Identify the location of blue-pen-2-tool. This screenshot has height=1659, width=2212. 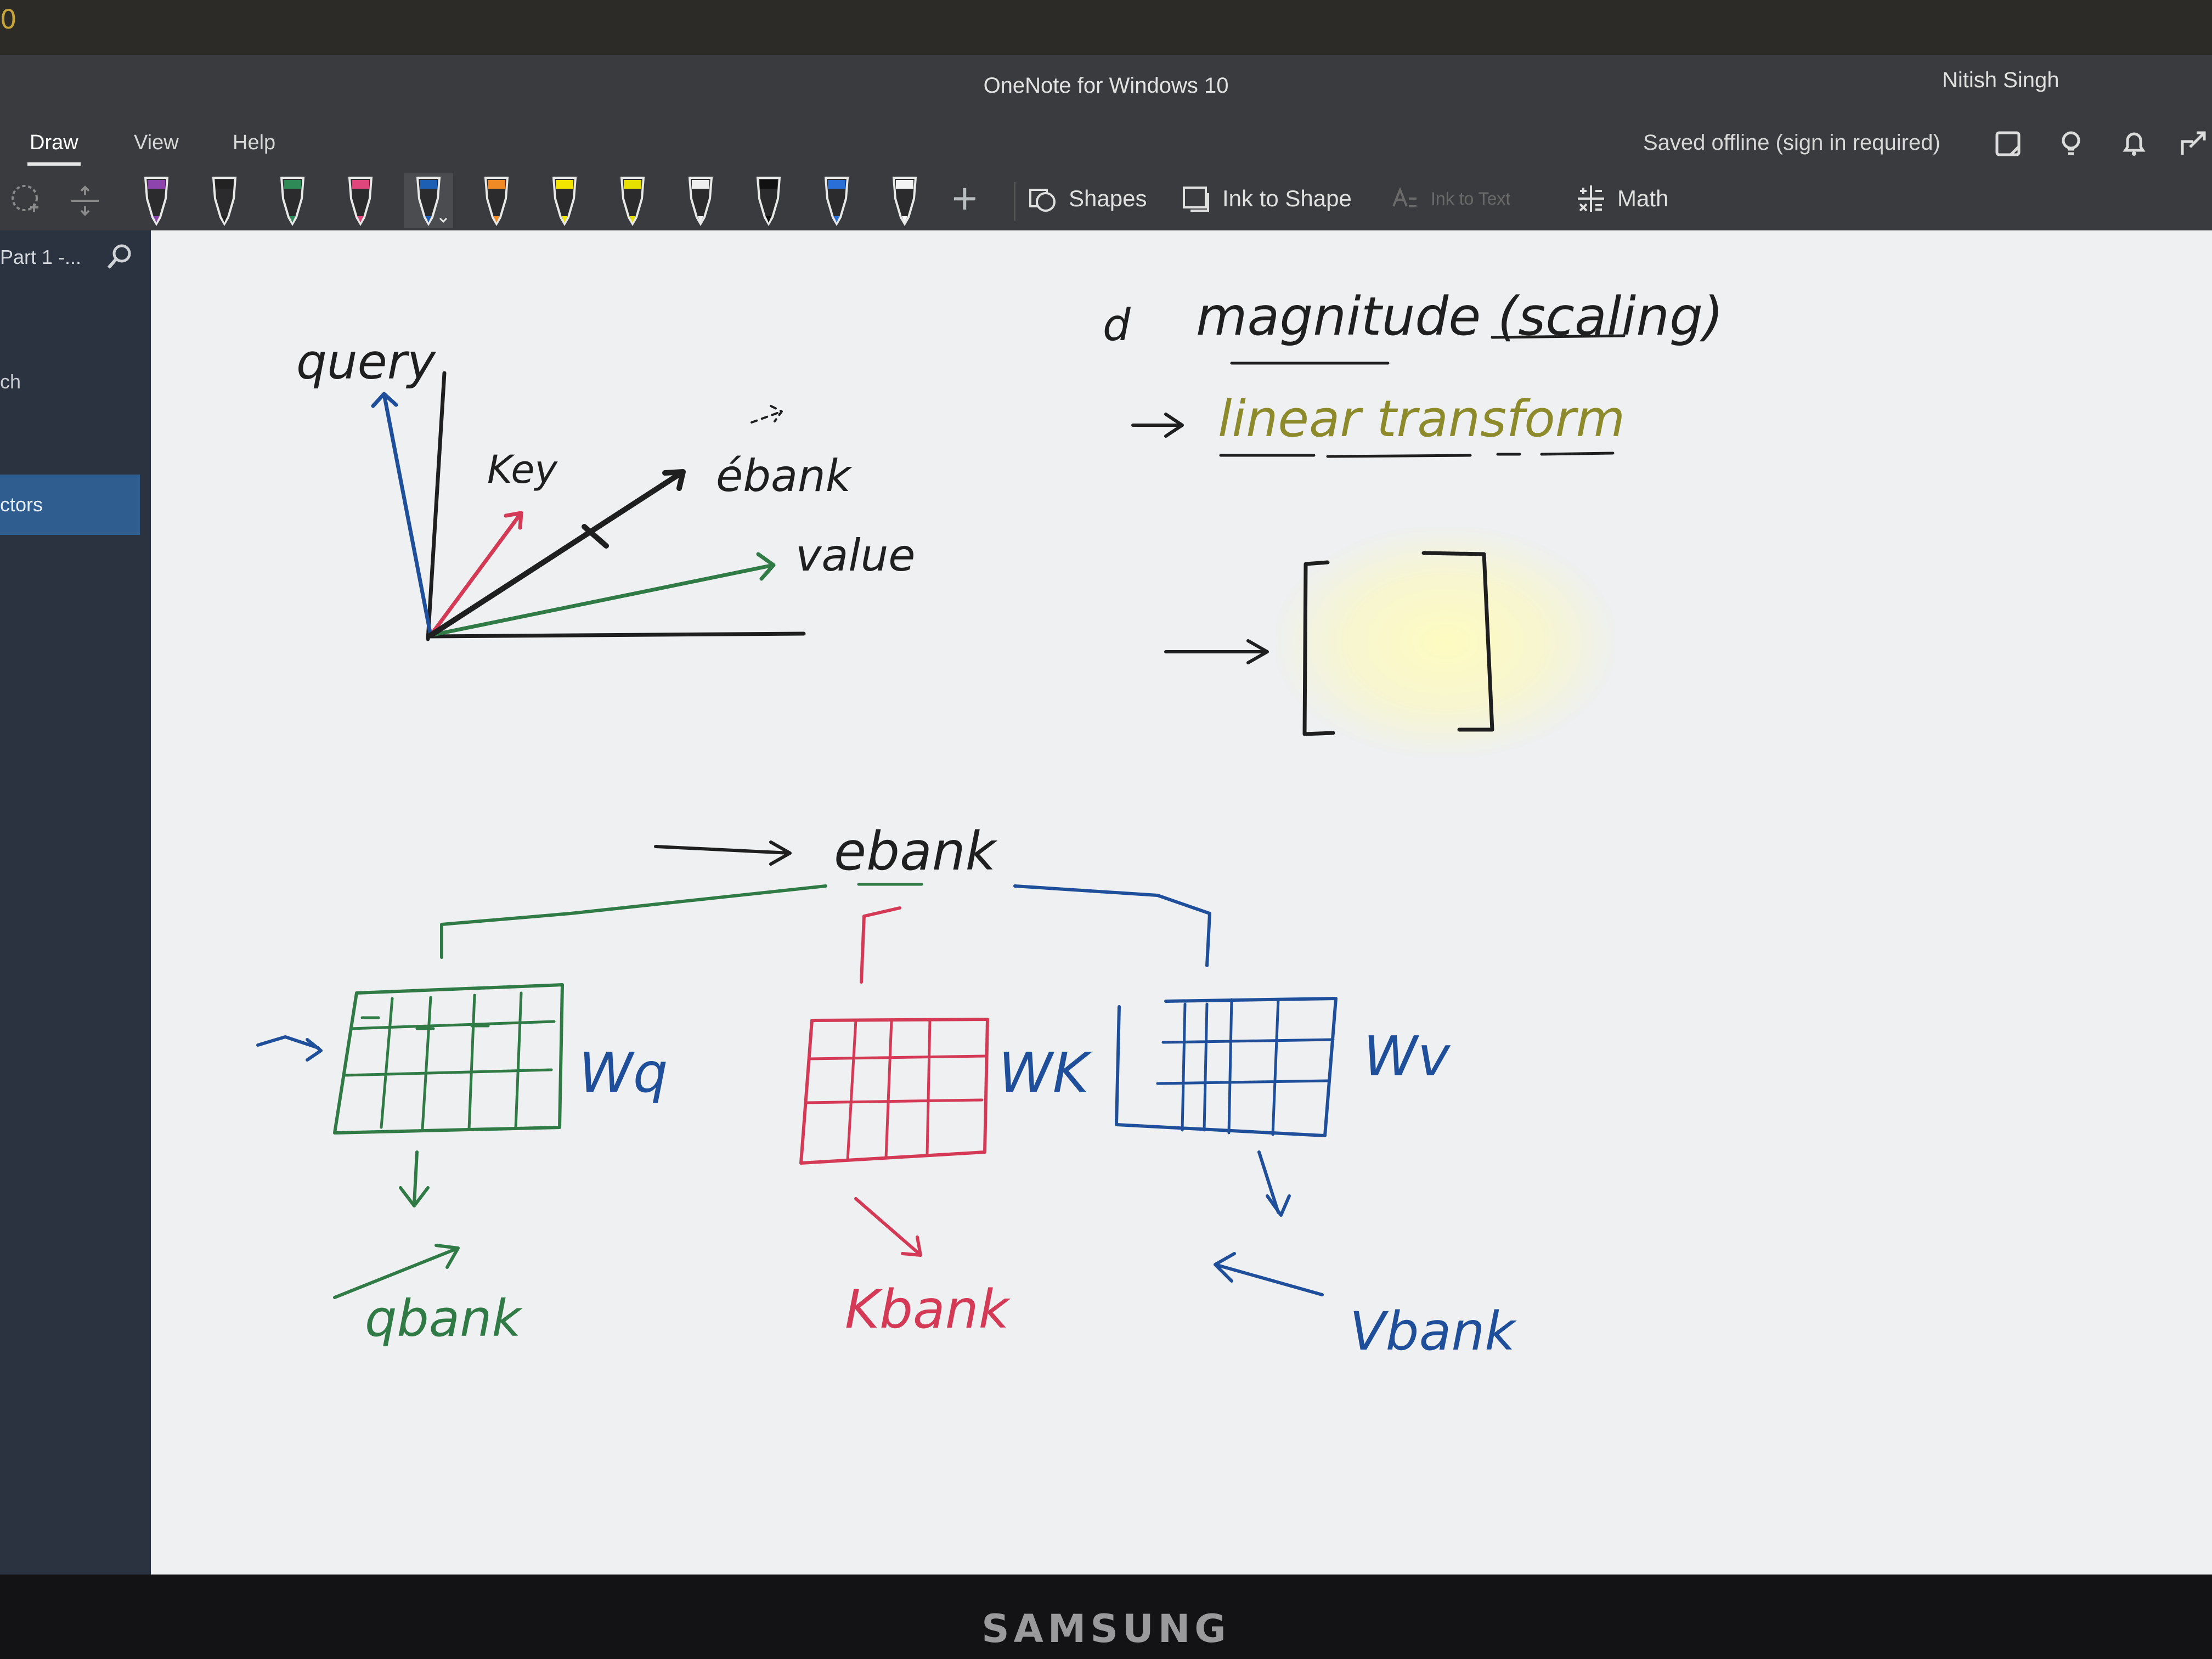
(837, 201).